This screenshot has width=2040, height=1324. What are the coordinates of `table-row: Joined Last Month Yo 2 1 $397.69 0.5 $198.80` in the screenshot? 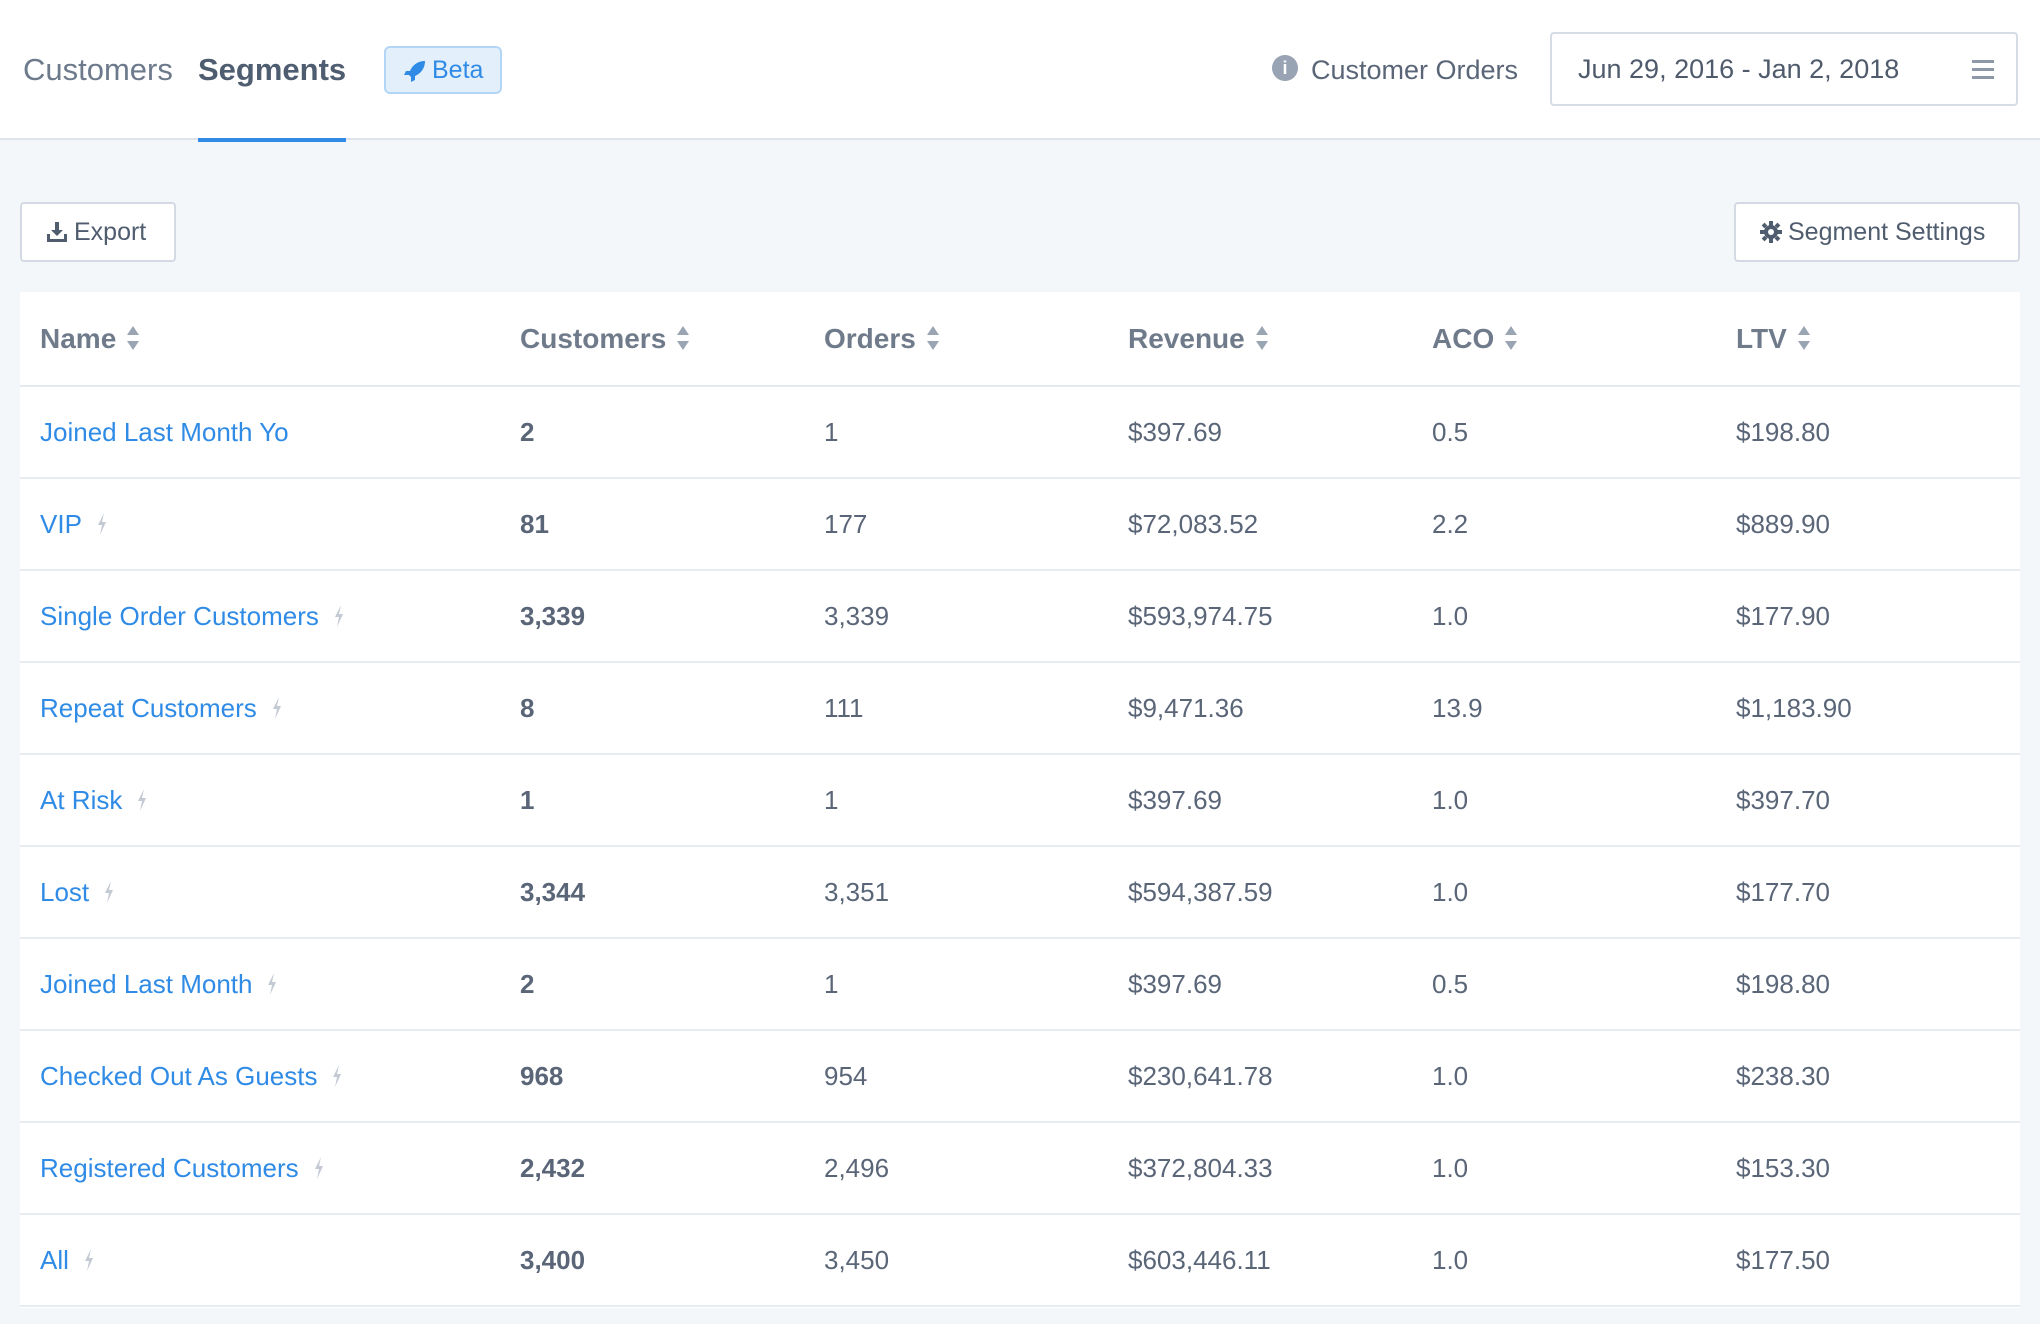 It's located at (1020, 432).